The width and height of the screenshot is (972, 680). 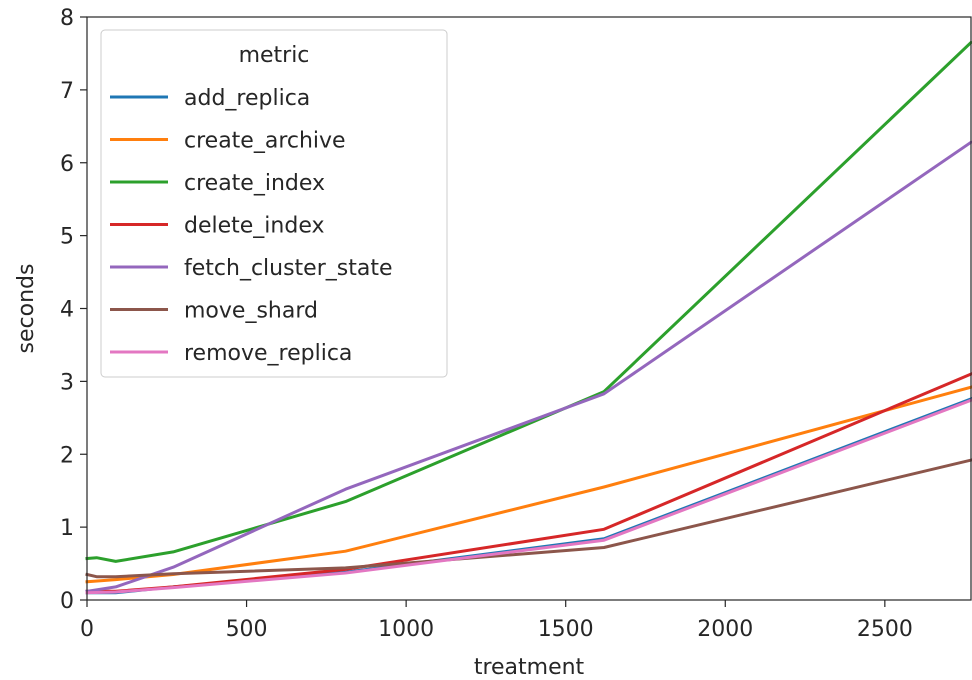 I want to click on x-axis-title: treatment, so click(x=529, y=667).